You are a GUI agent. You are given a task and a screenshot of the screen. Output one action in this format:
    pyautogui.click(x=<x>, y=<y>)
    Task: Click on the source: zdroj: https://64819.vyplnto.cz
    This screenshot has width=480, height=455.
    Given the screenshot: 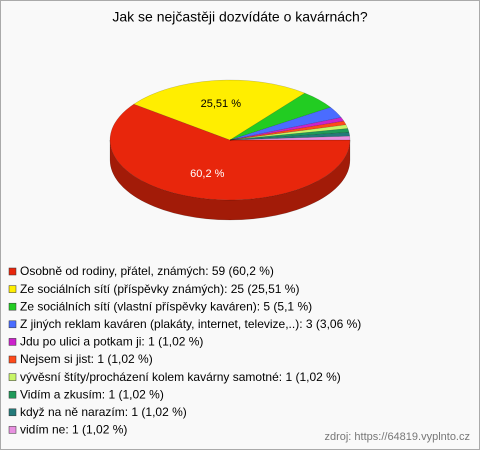 What is the action you would take?
    pyautogui.click(x=397, y=437)
    